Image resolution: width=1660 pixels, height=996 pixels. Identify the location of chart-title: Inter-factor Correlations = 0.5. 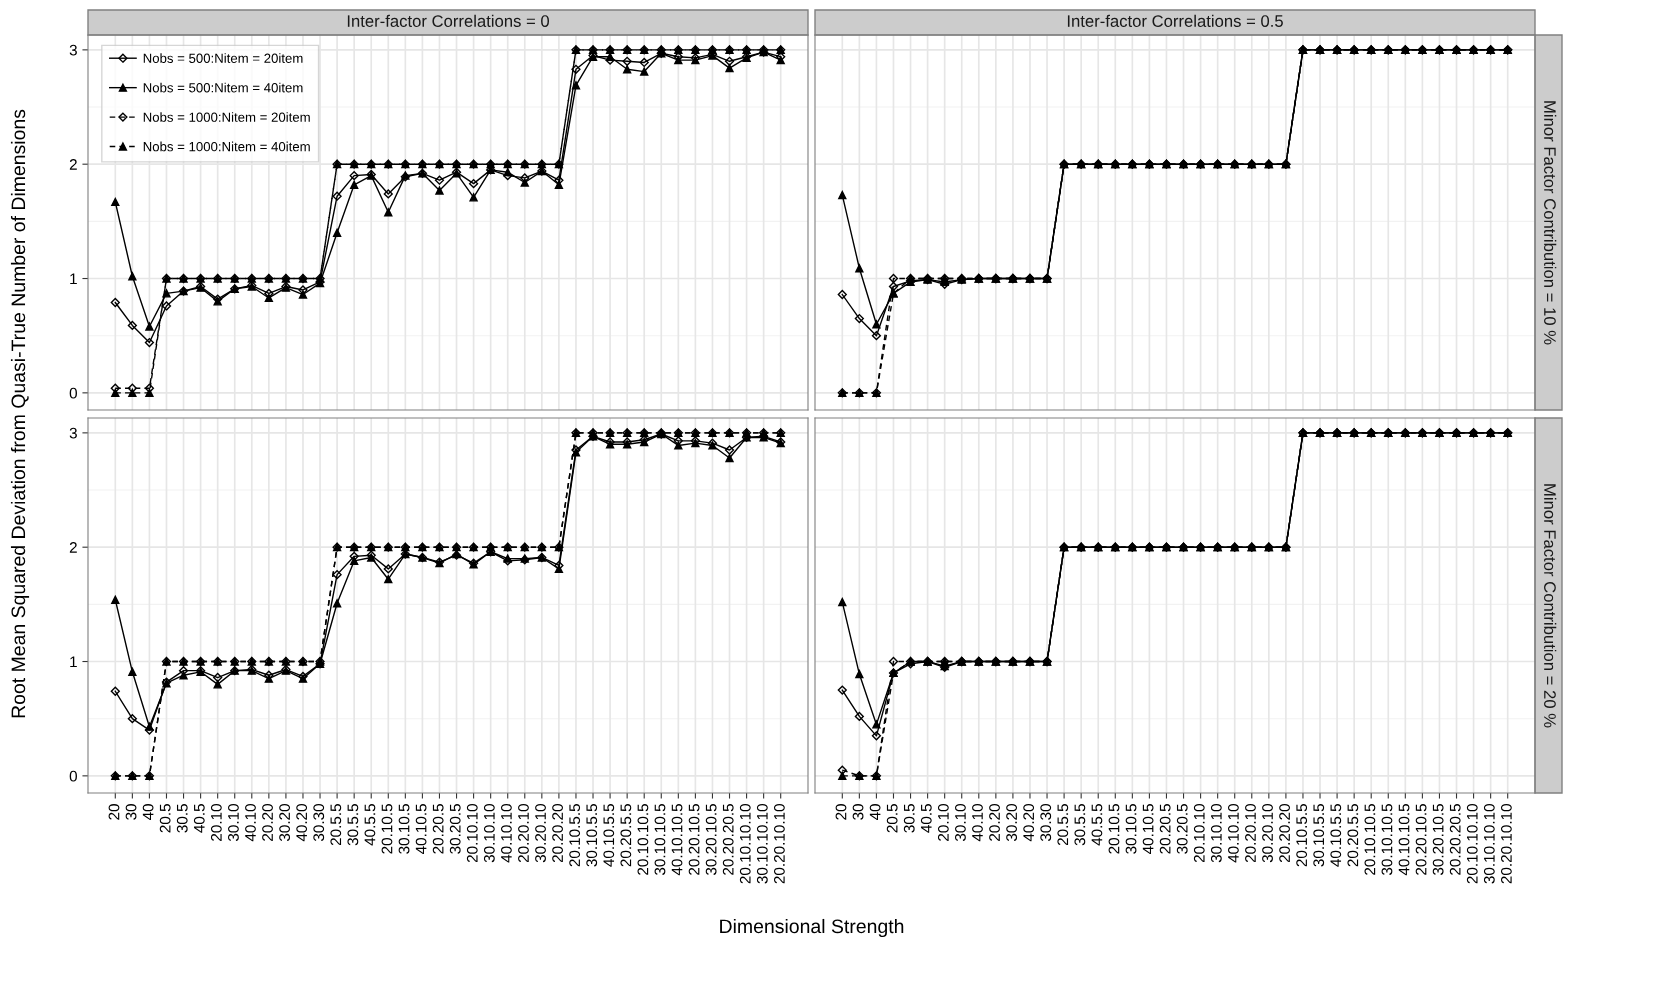
(1175, 20).